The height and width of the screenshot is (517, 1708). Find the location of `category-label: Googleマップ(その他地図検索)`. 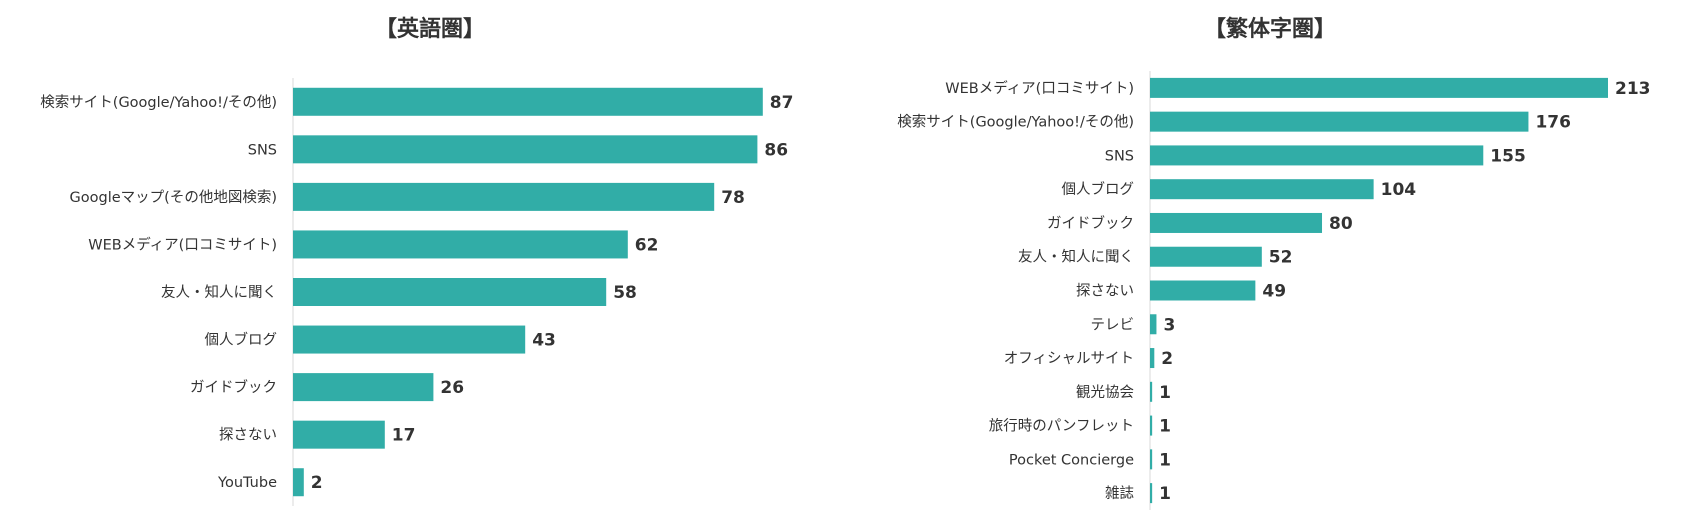

category-label: Googleマップ(その他地図検索) is located at coordinates (173, 197).